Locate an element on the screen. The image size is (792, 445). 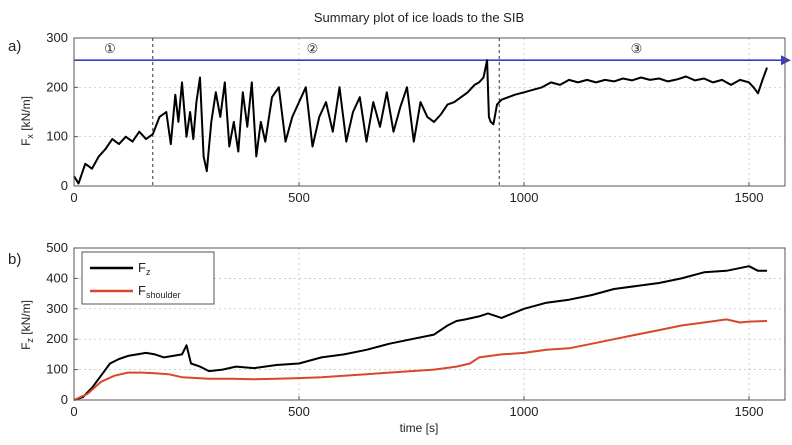
panel-b-ylabel-main: F is located at coordinates (26, 346).